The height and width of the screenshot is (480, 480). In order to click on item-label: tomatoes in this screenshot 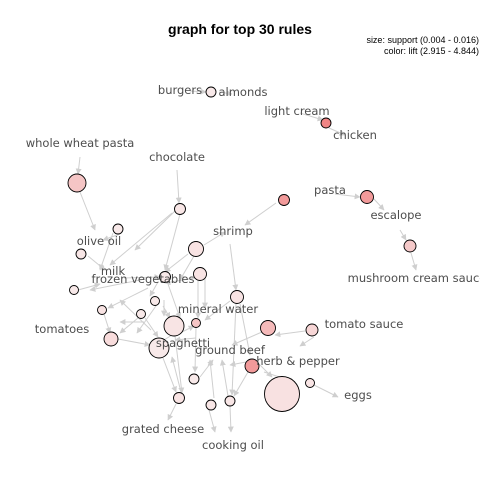, I will do `click(62, 329)`.